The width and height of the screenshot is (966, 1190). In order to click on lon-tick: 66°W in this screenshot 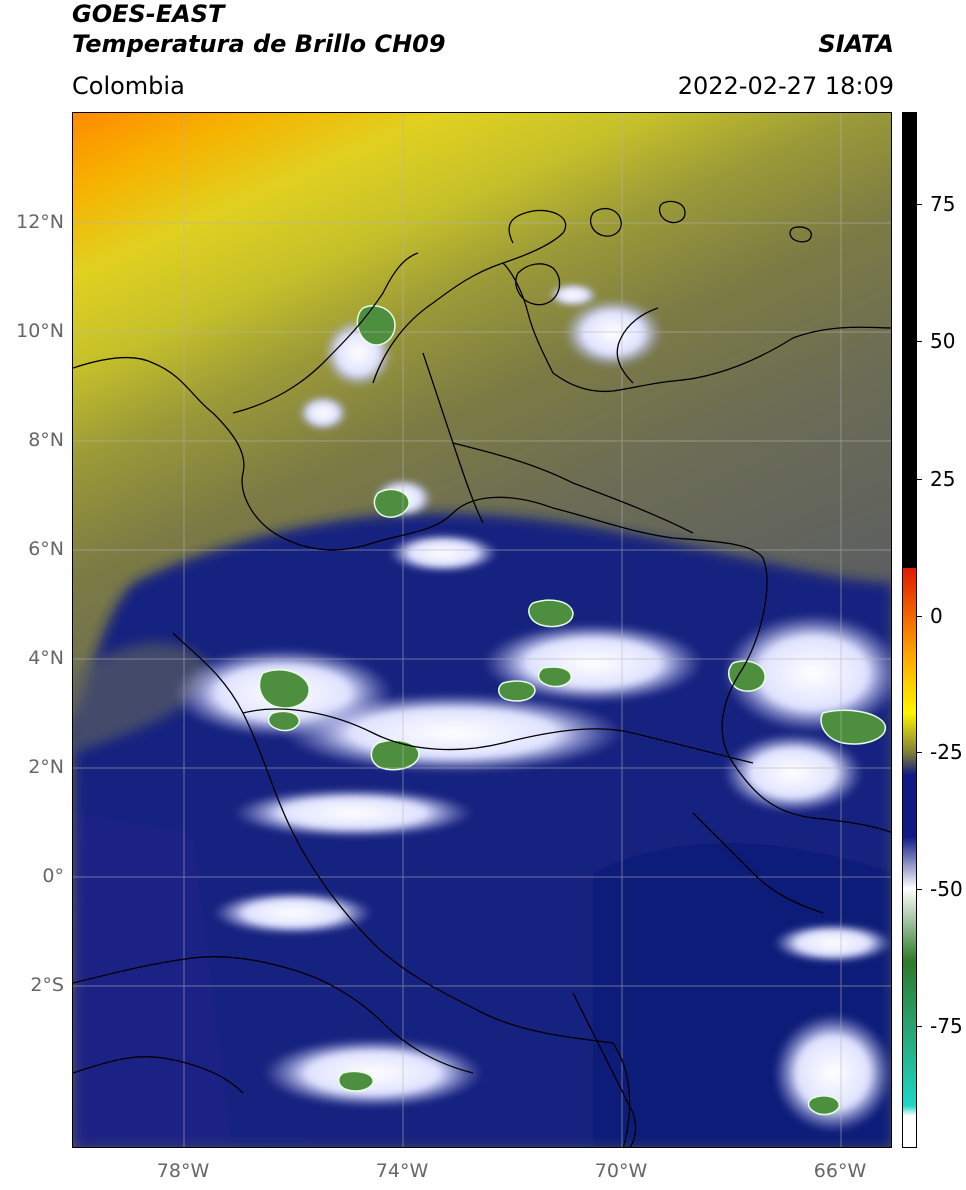, I will do `click(840, 1171)`.